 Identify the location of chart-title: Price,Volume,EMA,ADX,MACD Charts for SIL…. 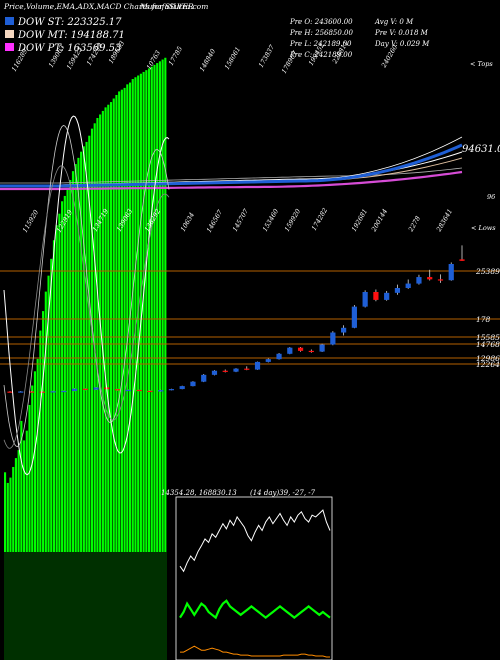
(98, 6).